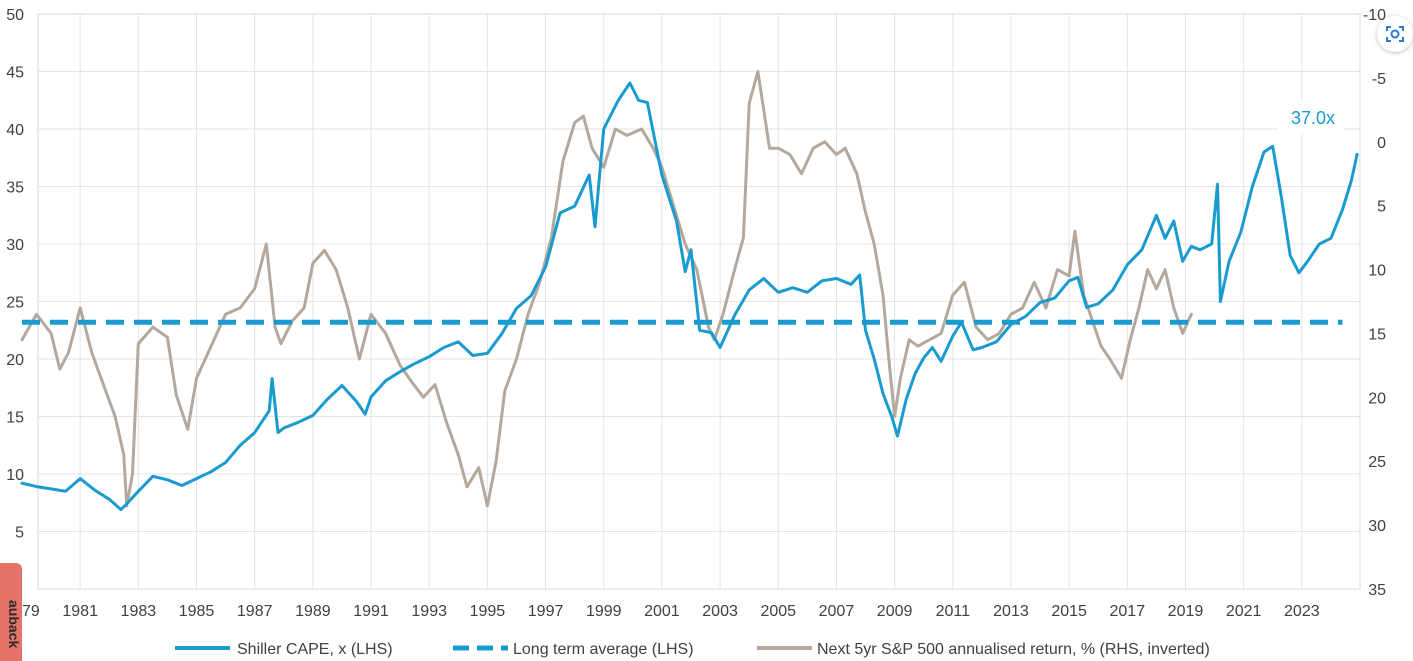 The width and height of the screenshot is (1413, 661). What do you see at coordinates (15, 360) in the screenshot?
I see `left-tick-label: 20` at bounding box center [15, 360].